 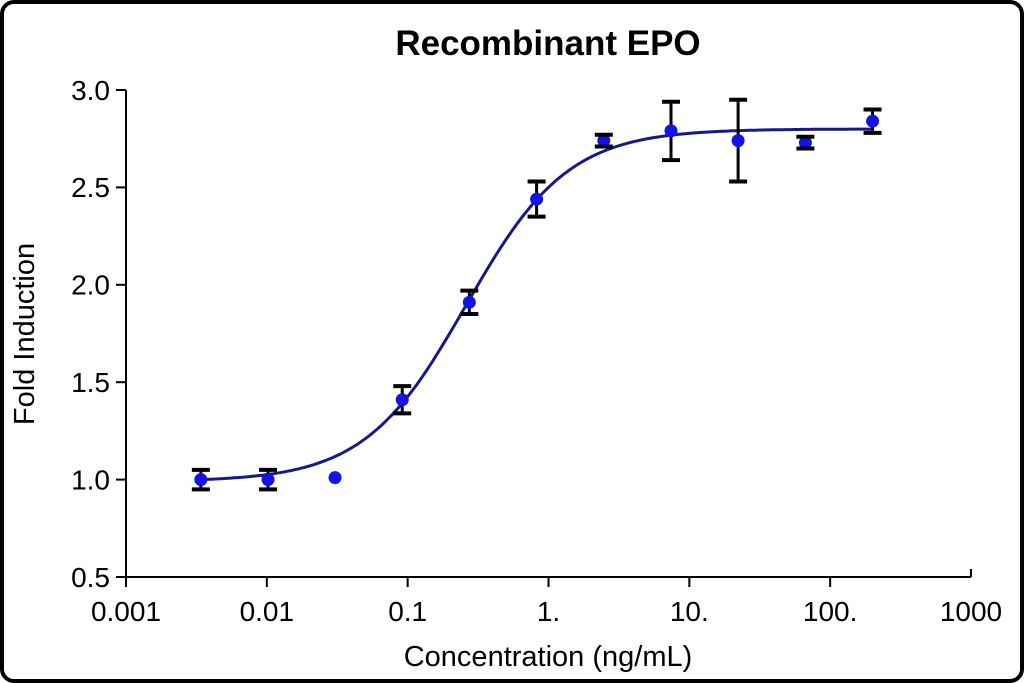 I want to click on y-tick-label: 1.0, so click(x=90, y=479).